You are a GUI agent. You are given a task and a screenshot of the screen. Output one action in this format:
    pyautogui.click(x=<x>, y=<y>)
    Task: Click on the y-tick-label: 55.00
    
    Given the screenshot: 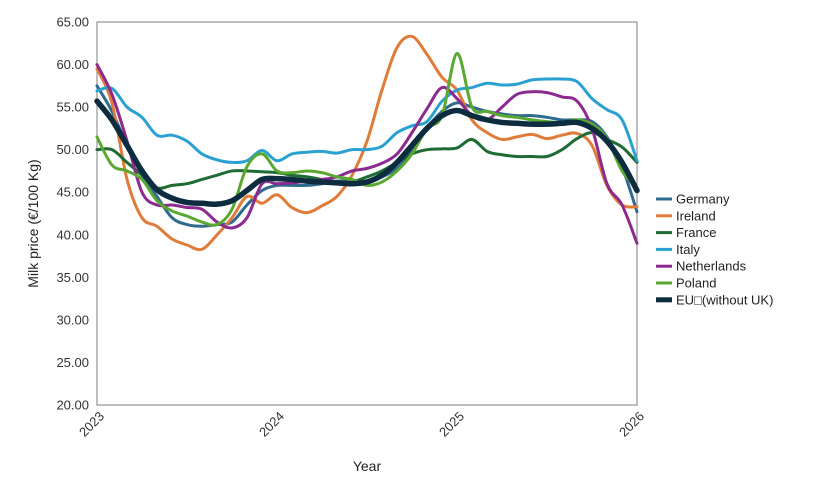 What is the action you would take?
    pyautogui.click(x=72, y=107)
    